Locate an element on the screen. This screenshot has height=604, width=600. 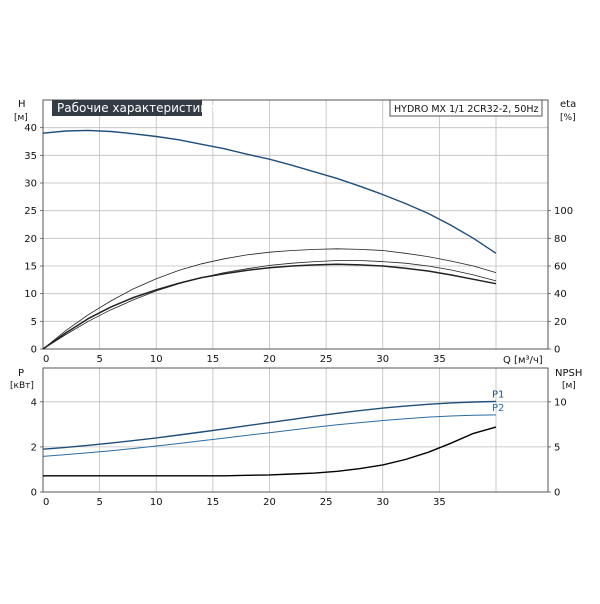
top-x-tick-label: 35 is located at coordinates (439, 359).